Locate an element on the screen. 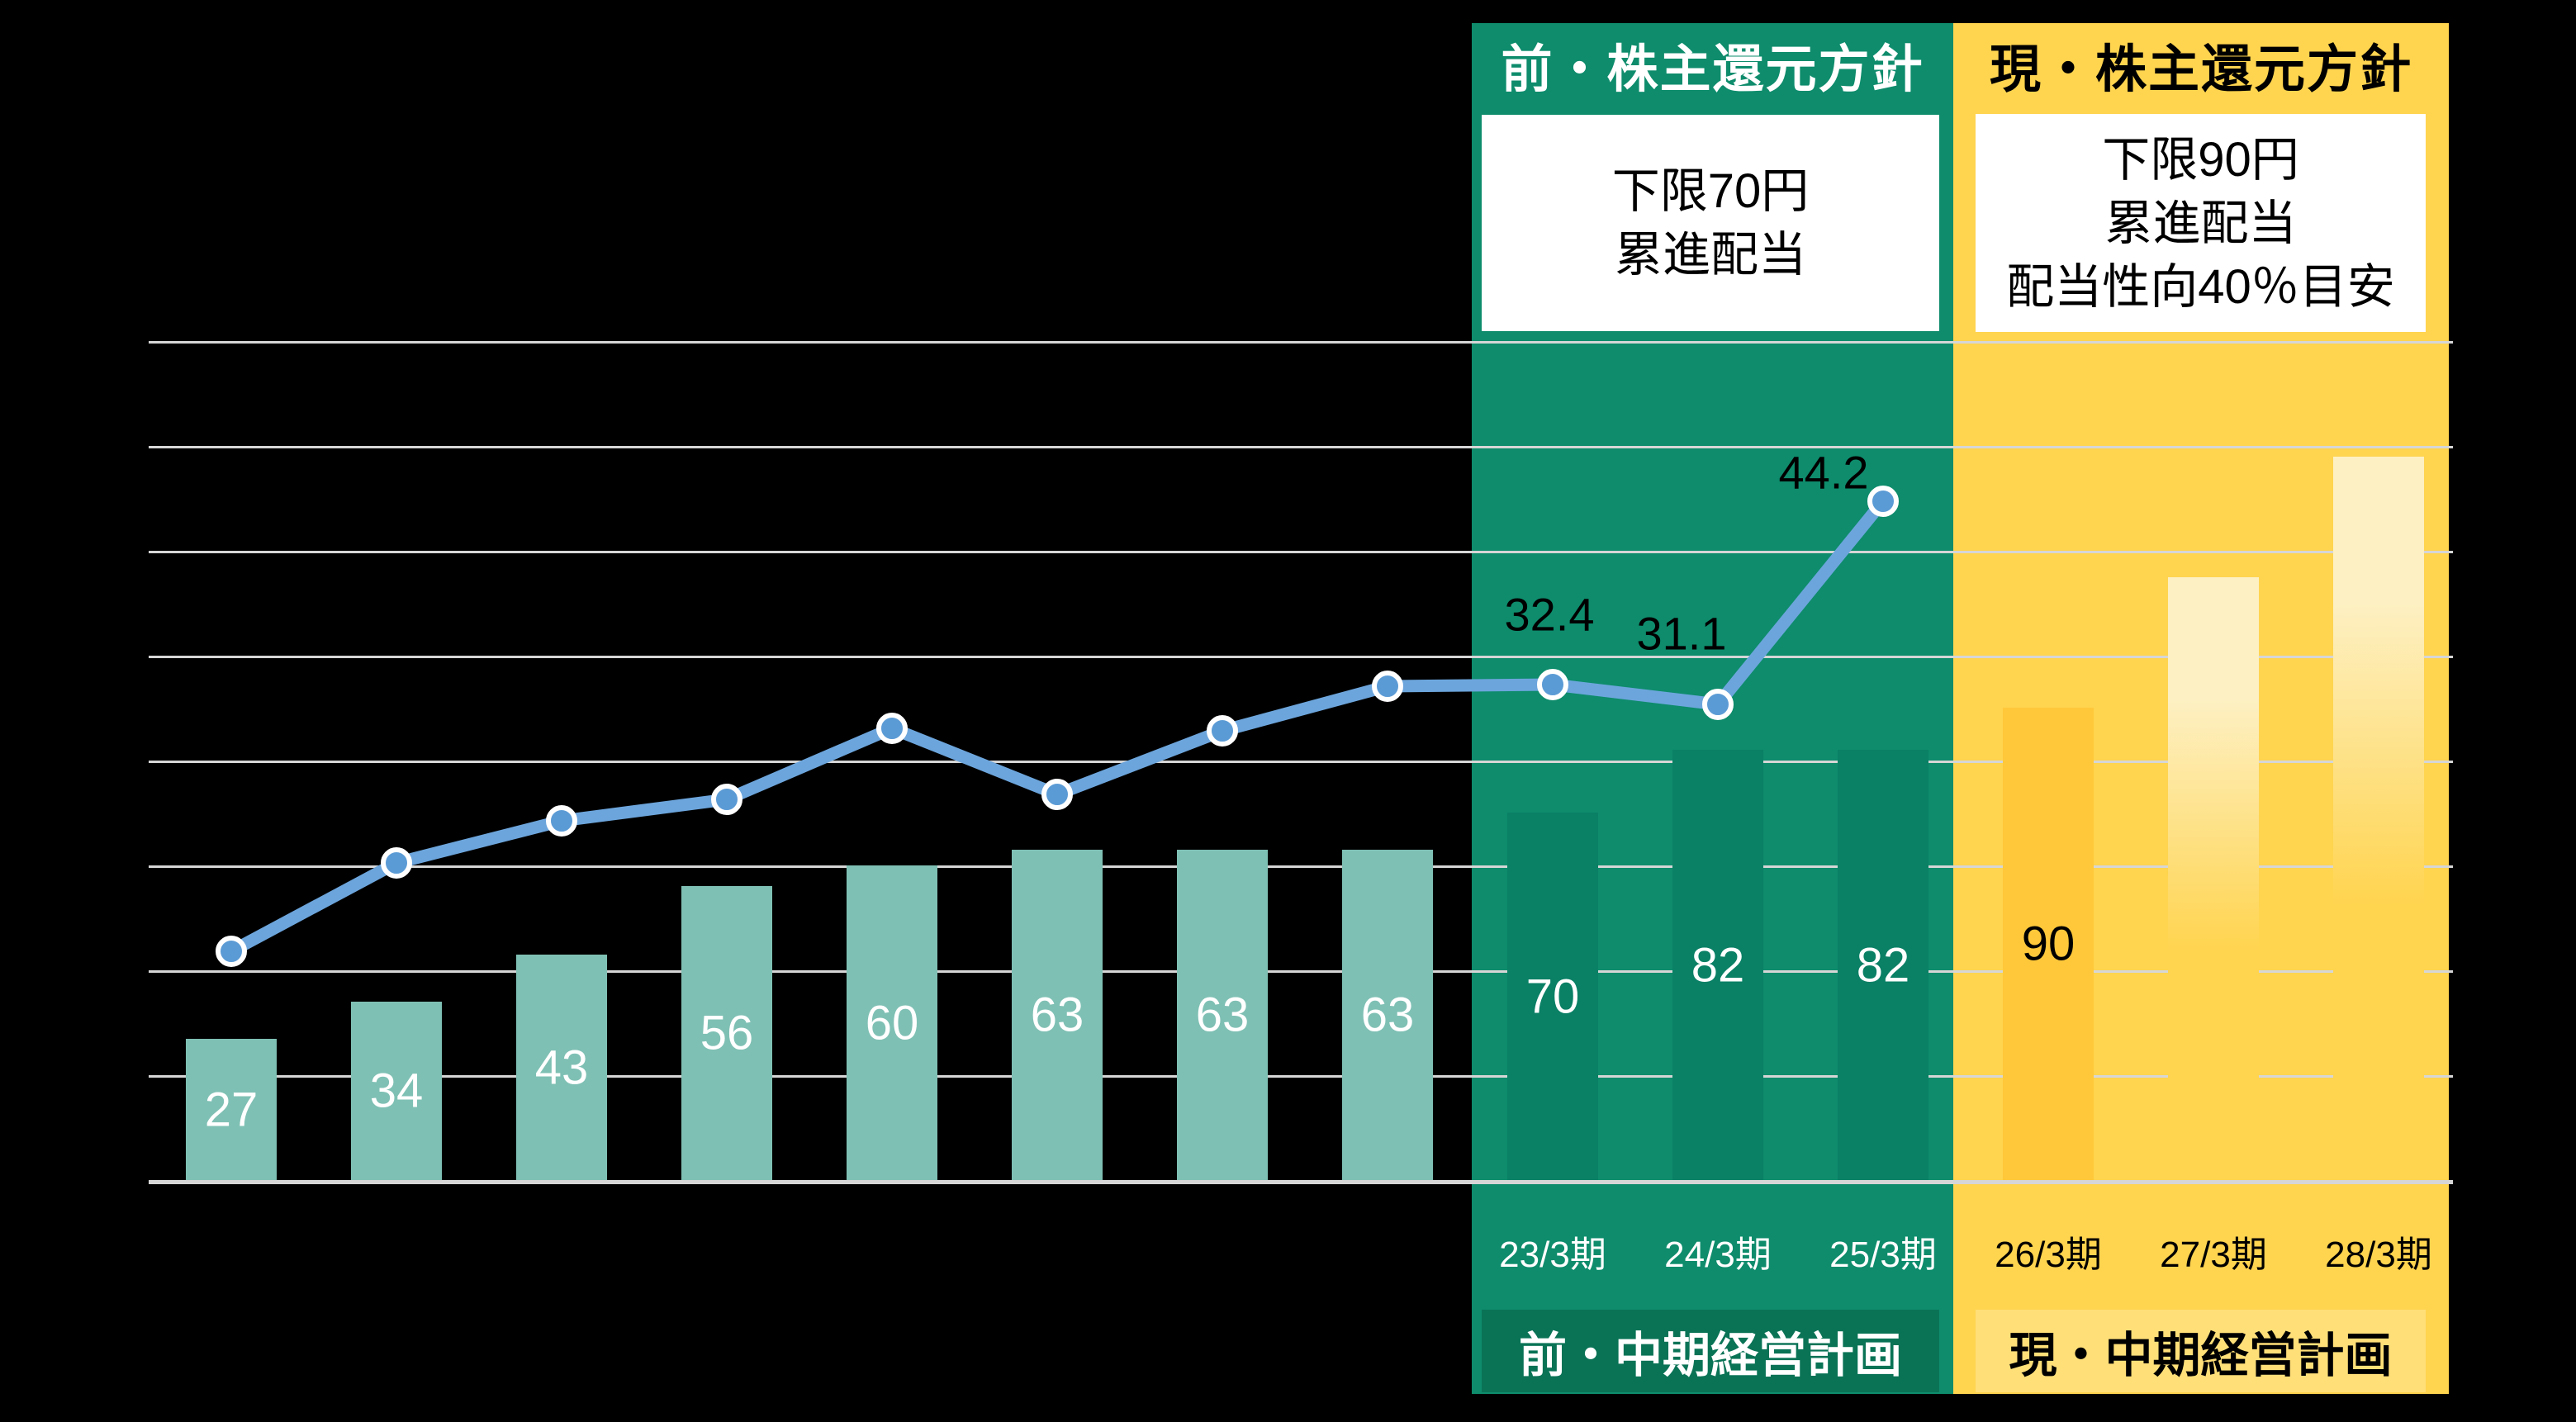  bar-28/3期 is located at coordinates (2378, 818).